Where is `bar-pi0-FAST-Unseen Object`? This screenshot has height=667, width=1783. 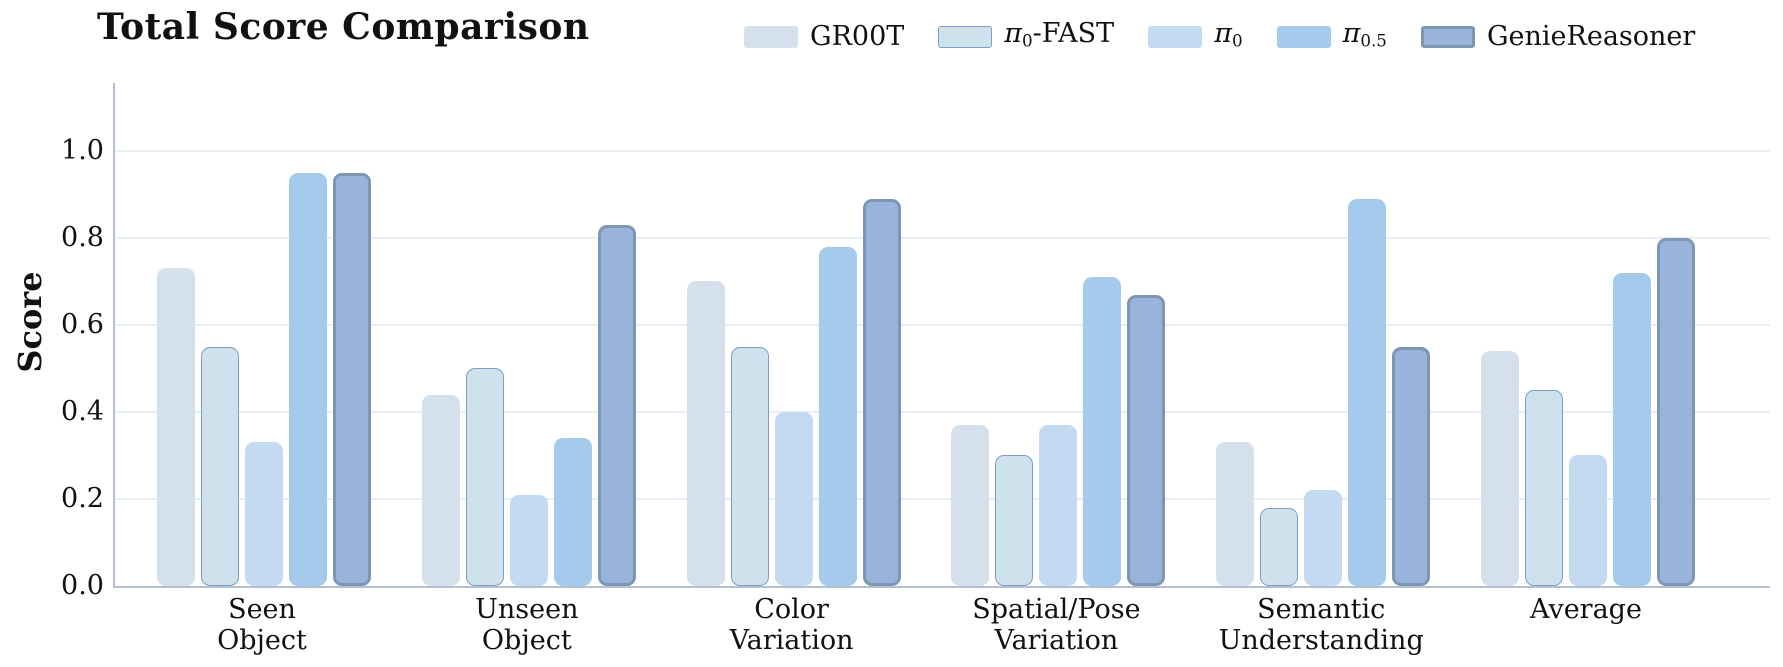 bar-pi0-FAST-Unseen Object is located at coordinates (484, 477).